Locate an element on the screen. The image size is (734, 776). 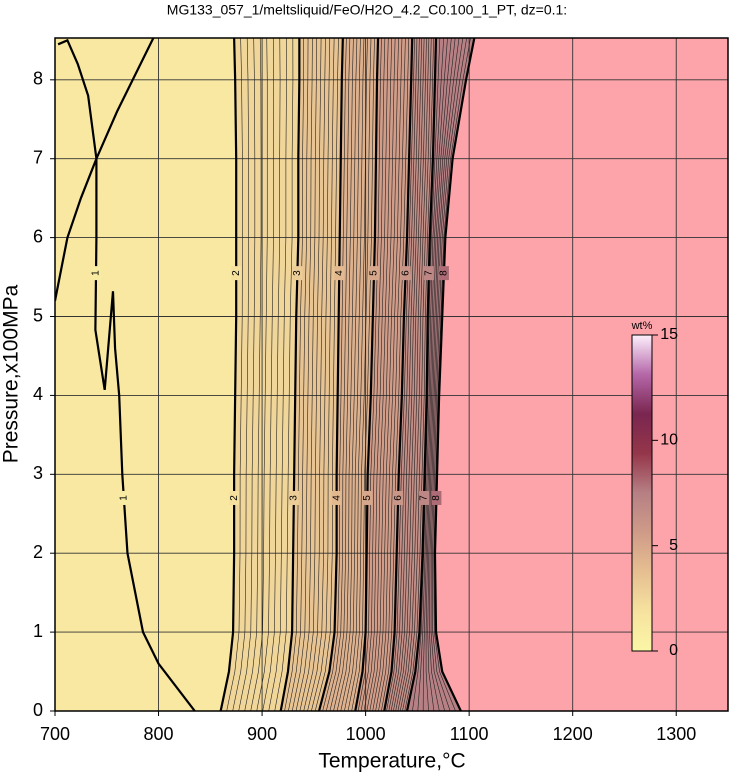
y-tick-label: 6 is located at coordinates (38, 236).